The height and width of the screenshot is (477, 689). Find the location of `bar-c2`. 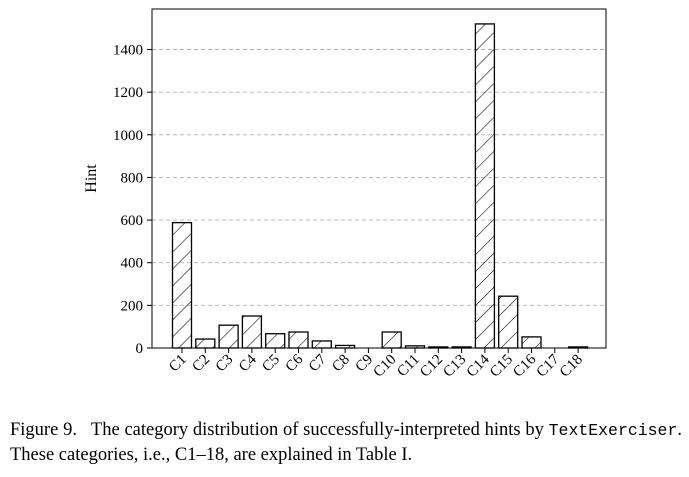

bar-c2 is located at coordinates (205, 343).